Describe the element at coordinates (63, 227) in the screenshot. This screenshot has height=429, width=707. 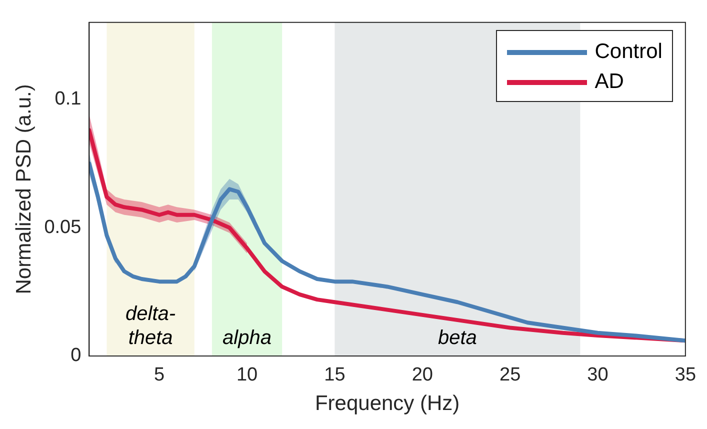
I see `y-tick-label: 0.05` at that location.